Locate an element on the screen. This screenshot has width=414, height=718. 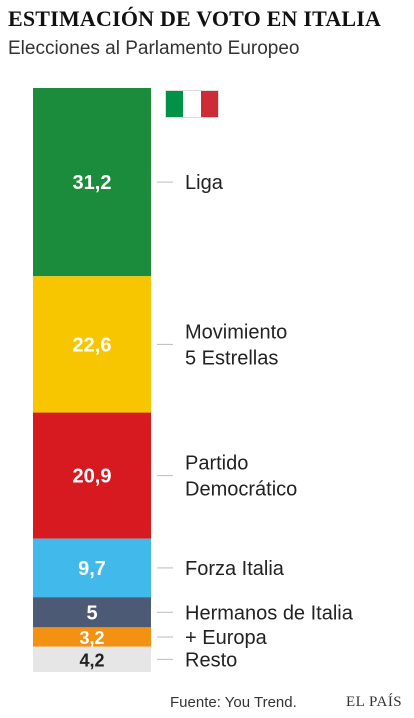
data-label-3: 9,7 is located at coordinates (92, 569).